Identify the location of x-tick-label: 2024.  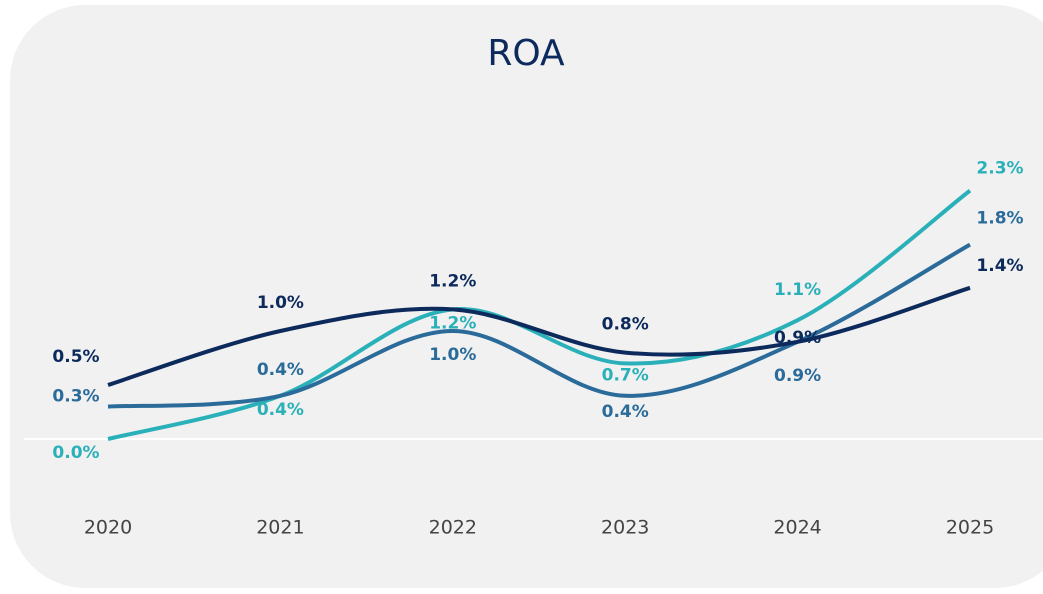
(797, 528).